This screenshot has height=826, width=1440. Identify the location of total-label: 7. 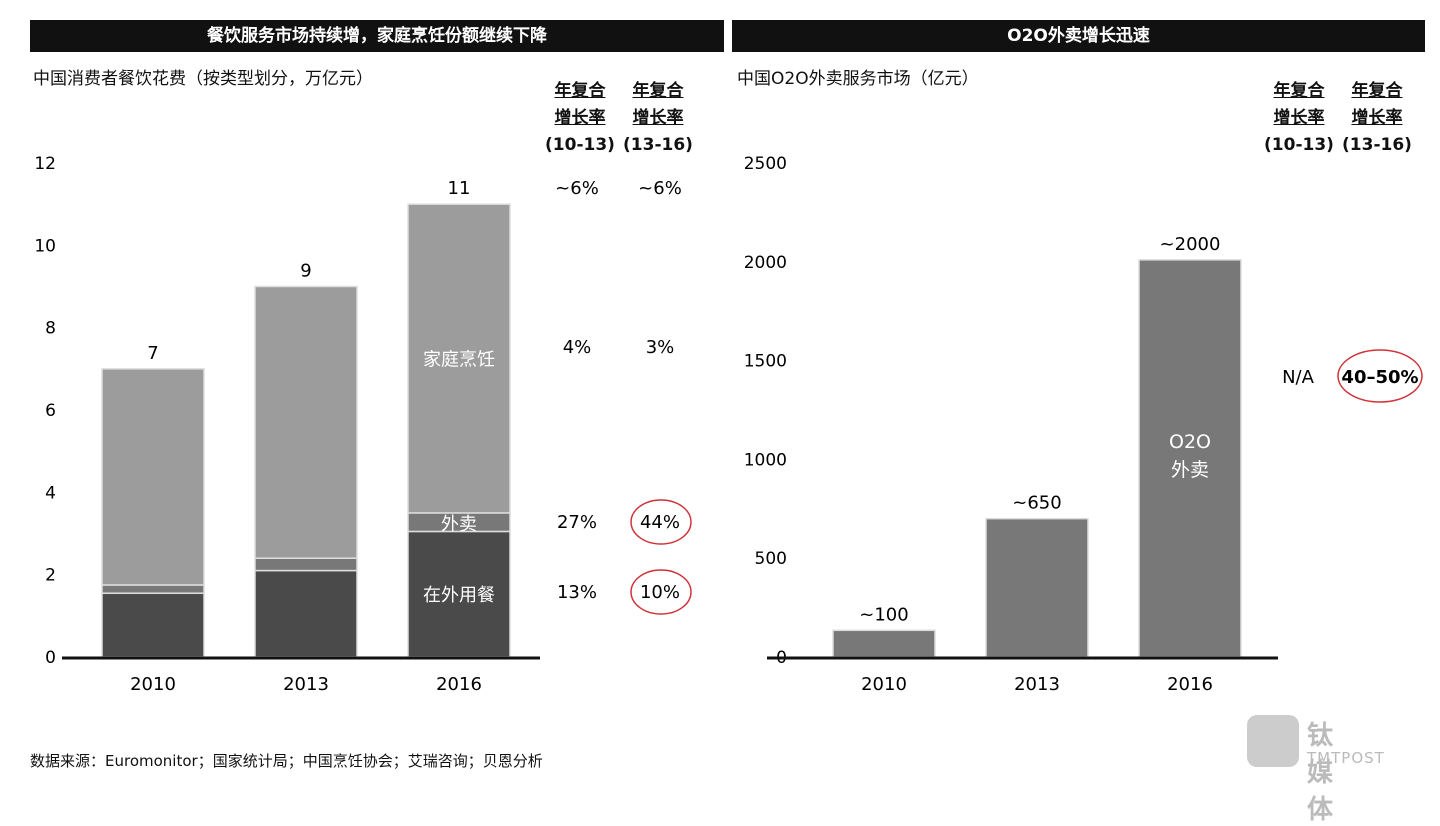
(152, 353).